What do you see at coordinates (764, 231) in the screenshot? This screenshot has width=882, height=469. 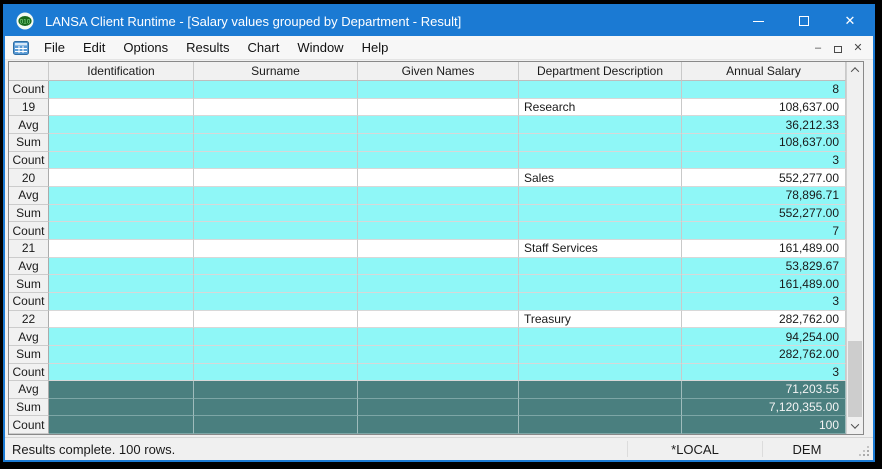 I see `cell-salary: 7` at bounding box center [764, 231].